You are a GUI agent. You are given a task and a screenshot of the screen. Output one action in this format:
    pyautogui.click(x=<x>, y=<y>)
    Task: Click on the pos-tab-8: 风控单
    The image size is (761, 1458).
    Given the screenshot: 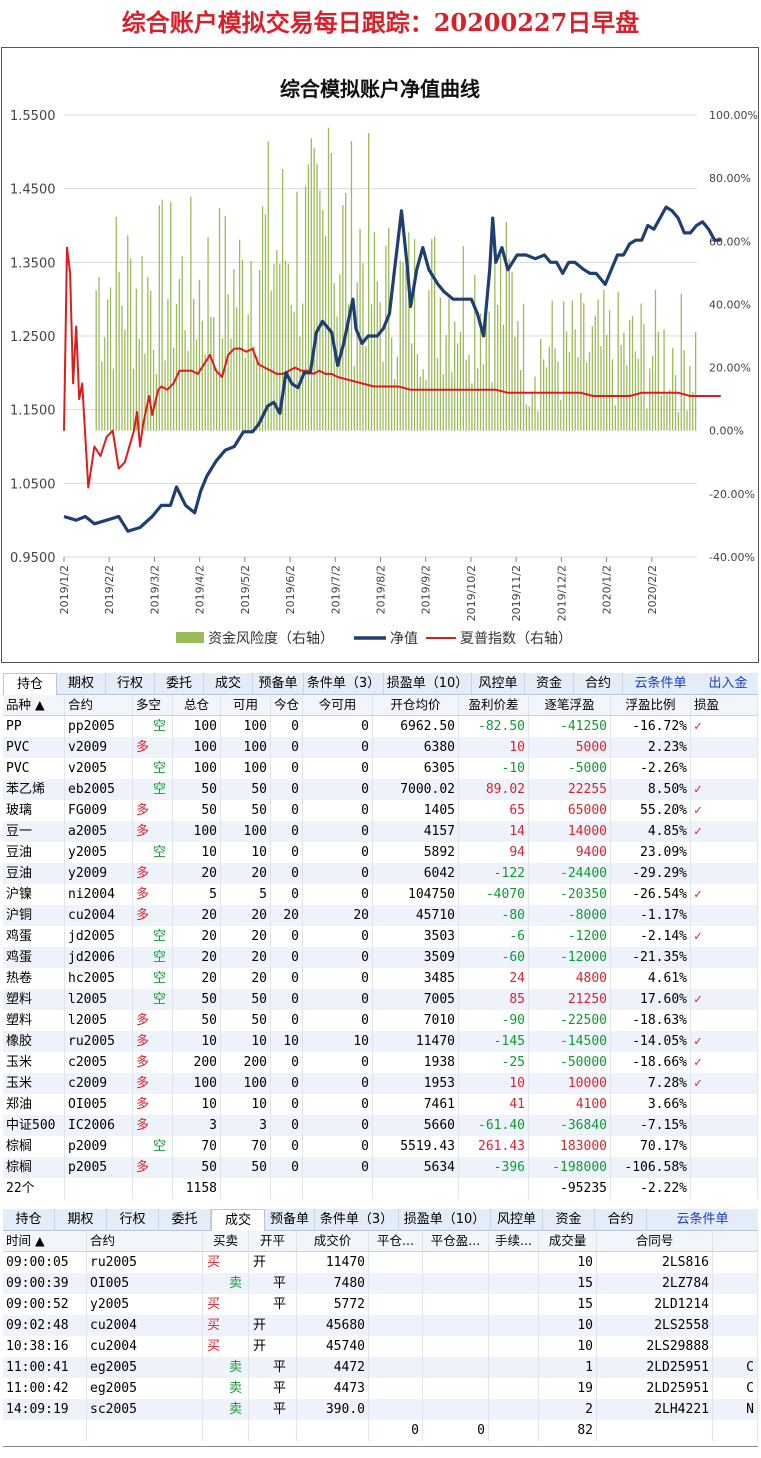 What is the action you would take?
    pyautogui.click(x=498, y=684)
    